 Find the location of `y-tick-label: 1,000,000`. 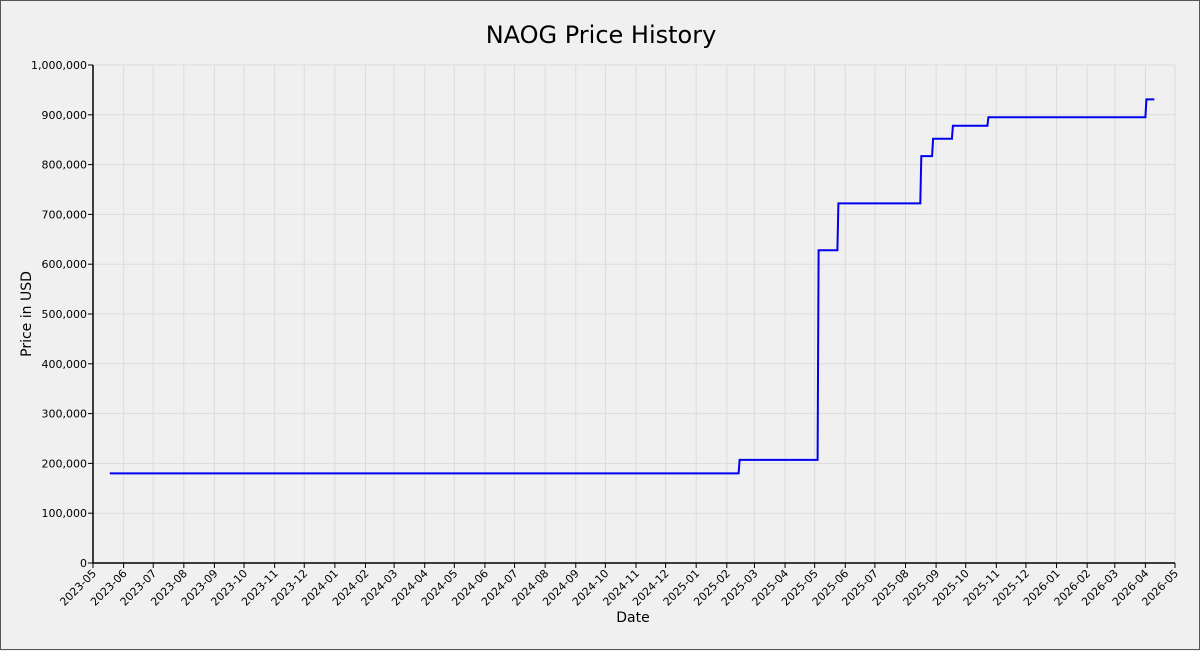

y-tick-label: 1,000,000 is located at coordinates (59, 65).